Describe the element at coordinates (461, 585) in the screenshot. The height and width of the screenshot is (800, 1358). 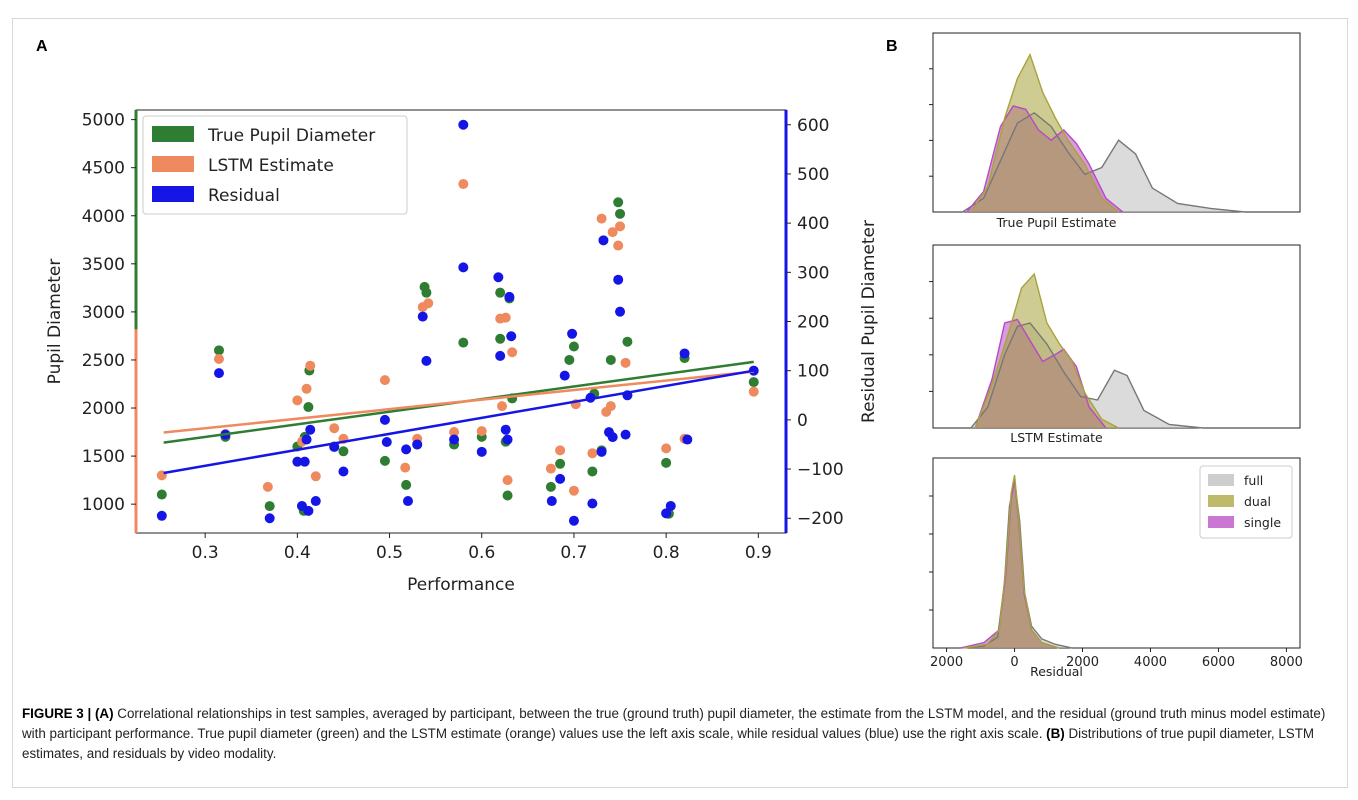
I see `x-axis-label: Performance` at that location.